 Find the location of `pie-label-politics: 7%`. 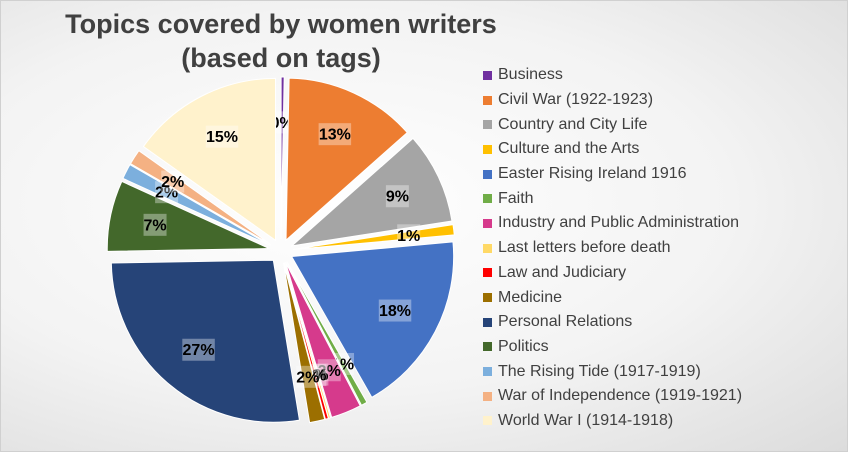

pie-label-politics: 7% is located at coordinates (155, 224).